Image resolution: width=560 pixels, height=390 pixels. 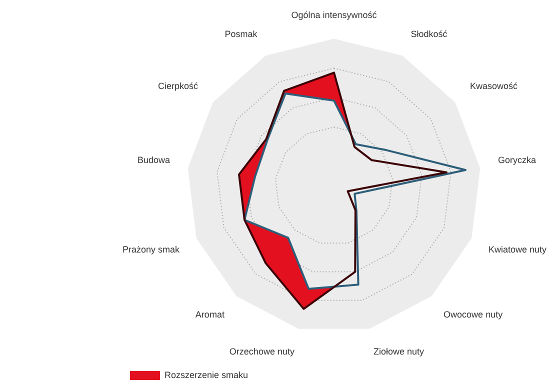 What do you see at coordinates (210, 315) in the screenshot?
I see `spoke-label: Aromat` at bounding box center [210, 315].